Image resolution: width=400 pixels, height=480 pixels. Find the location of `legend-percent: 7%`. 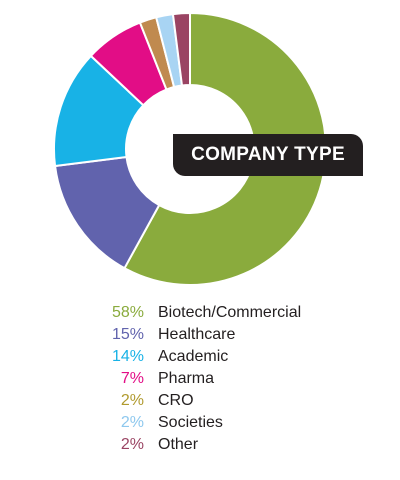

legend-percent: 7% is located at coordinates (132, 378).